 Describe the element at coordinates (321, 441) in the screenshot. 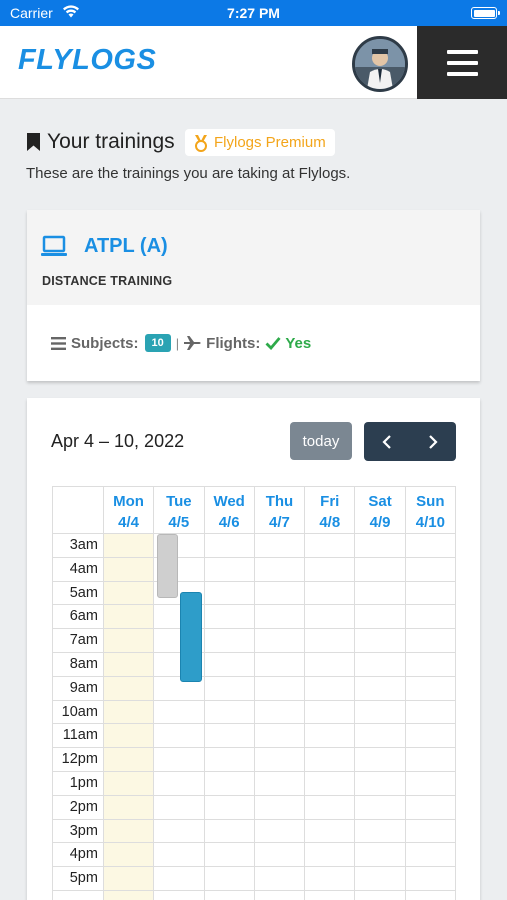

I see `today-button: today` at that location.